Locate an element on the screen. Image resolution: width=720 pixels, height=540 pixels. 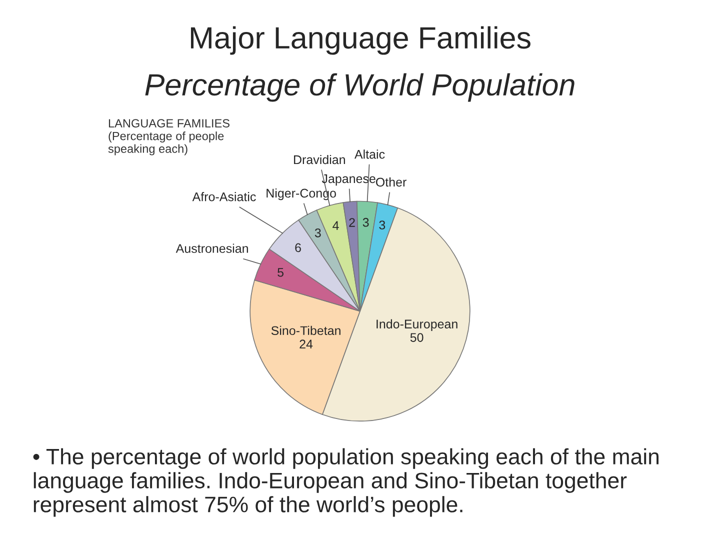
data-label: 4 is located at coordinates (335, 225).